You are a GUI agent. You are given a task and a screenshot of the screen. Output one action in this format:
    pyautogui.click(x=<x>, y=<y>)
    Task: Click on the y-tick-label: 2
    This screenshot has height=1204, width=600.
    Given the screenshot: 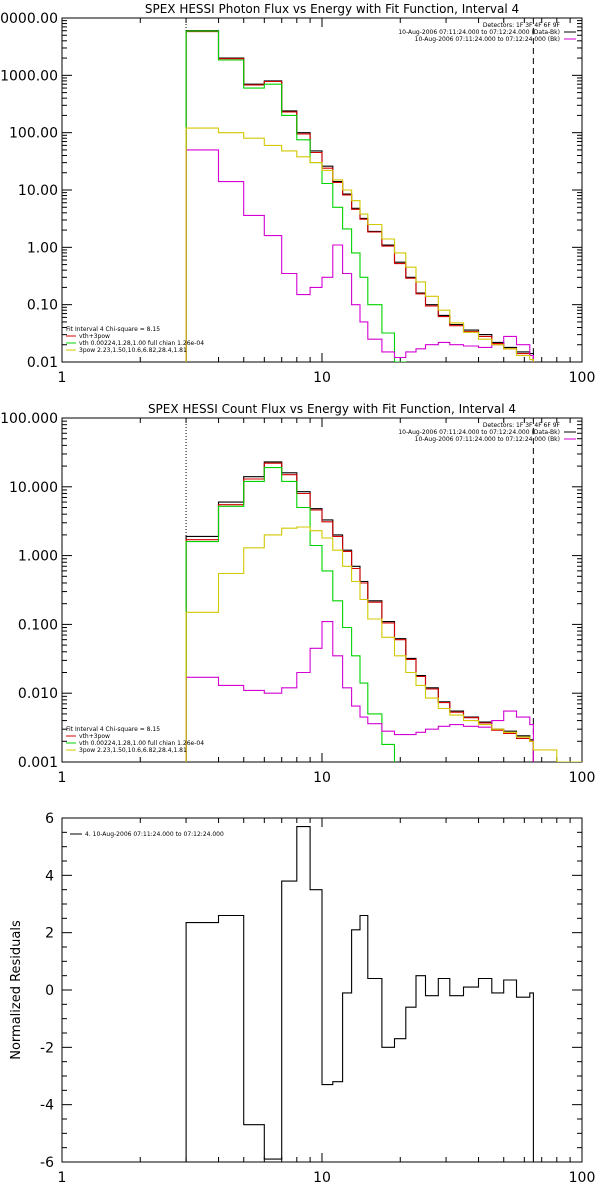 What is the action you would take?
    pyautogui.click(x=49, y=934)
    